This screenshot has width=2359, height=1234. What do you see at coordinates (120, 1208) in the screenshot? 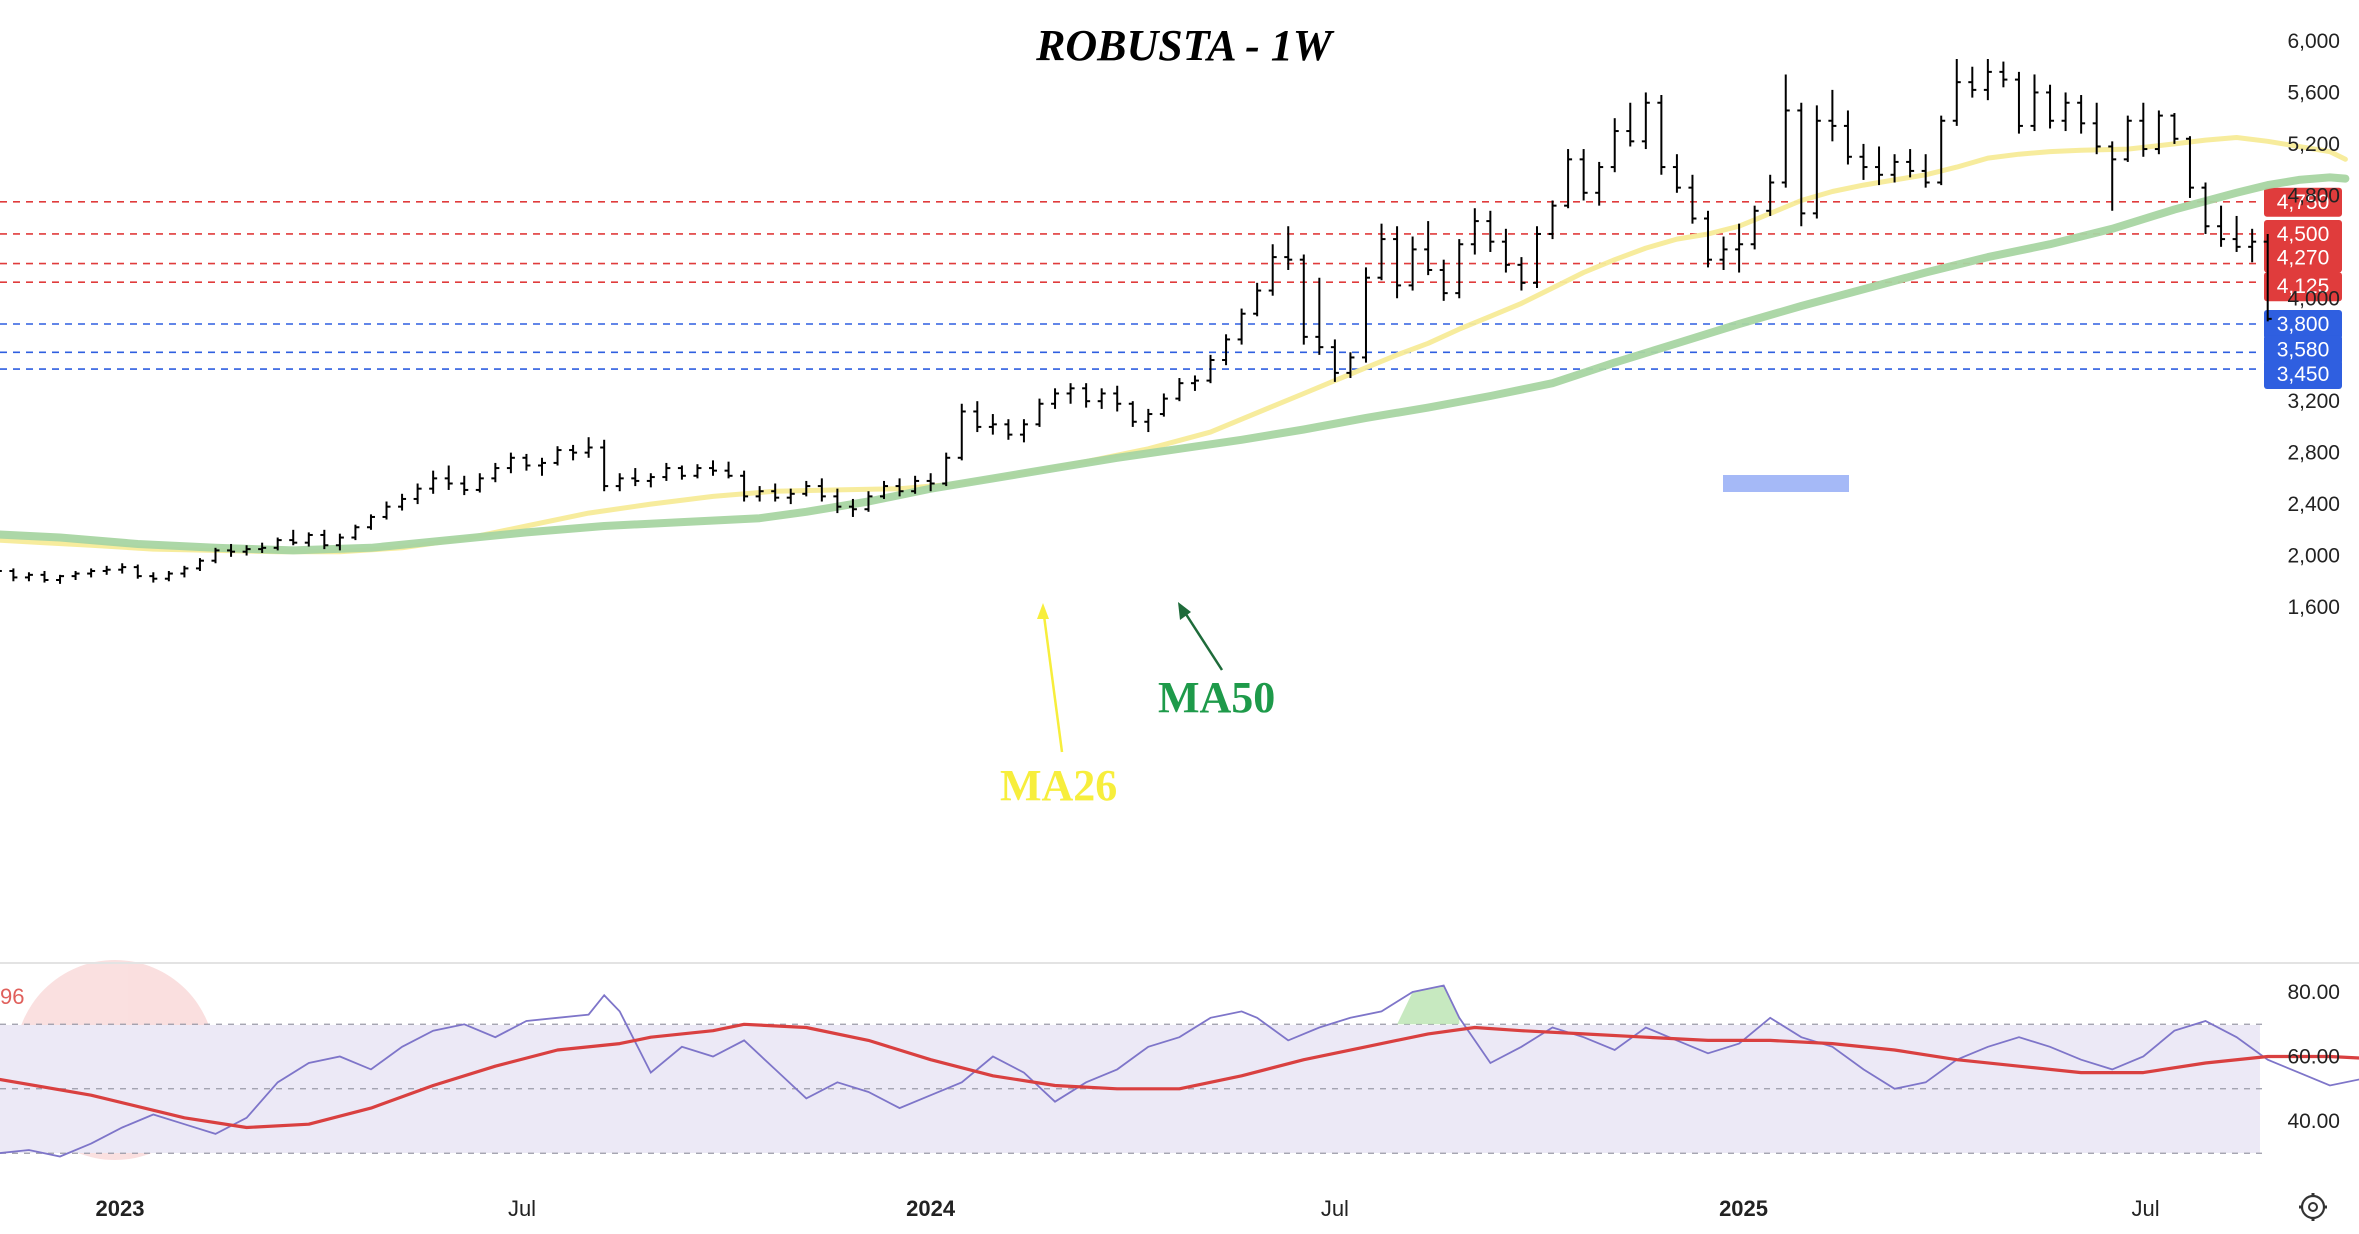
I see `x-tick-label: 2023` at bounding box center [120, 1208].